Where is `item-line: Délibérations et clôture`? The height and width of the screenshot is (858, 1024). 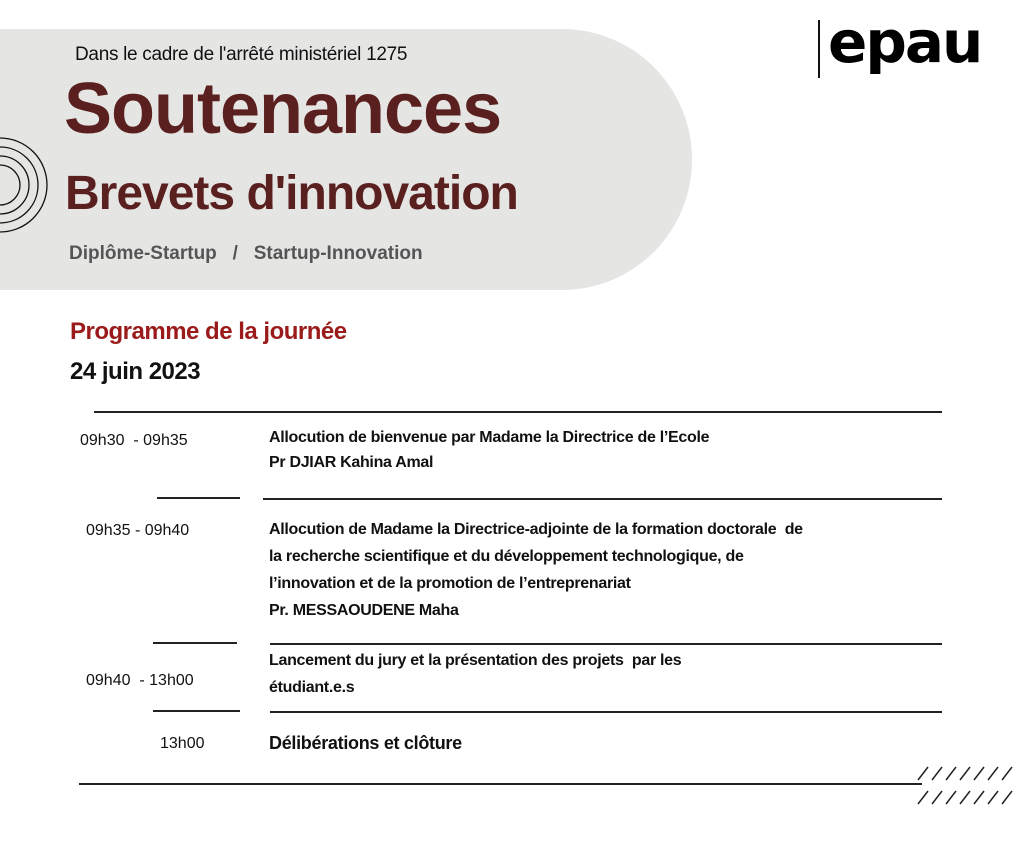
item-line: Délibérations et clôture is located at coordinates (365, 743).